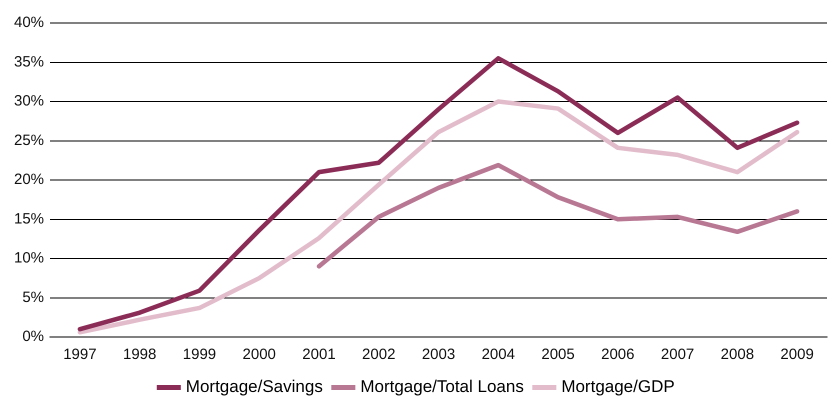 The width and height of the screenshot is (839, 414). I want to click on x-tick-label: 2002, so click(379, 355).